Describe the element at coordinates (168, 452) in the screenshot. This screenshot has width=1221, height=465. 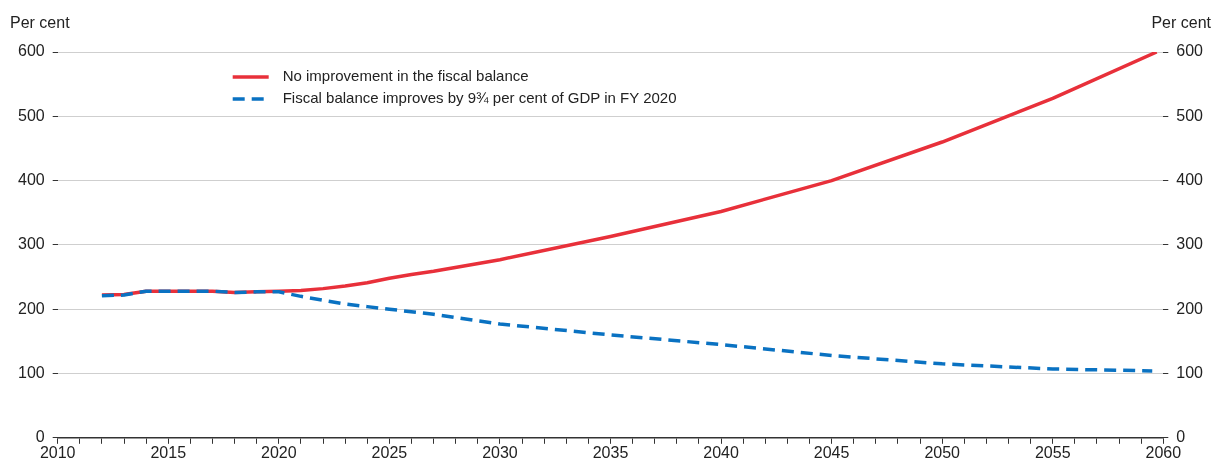
I see `x-tick-label: 2015` at that location.